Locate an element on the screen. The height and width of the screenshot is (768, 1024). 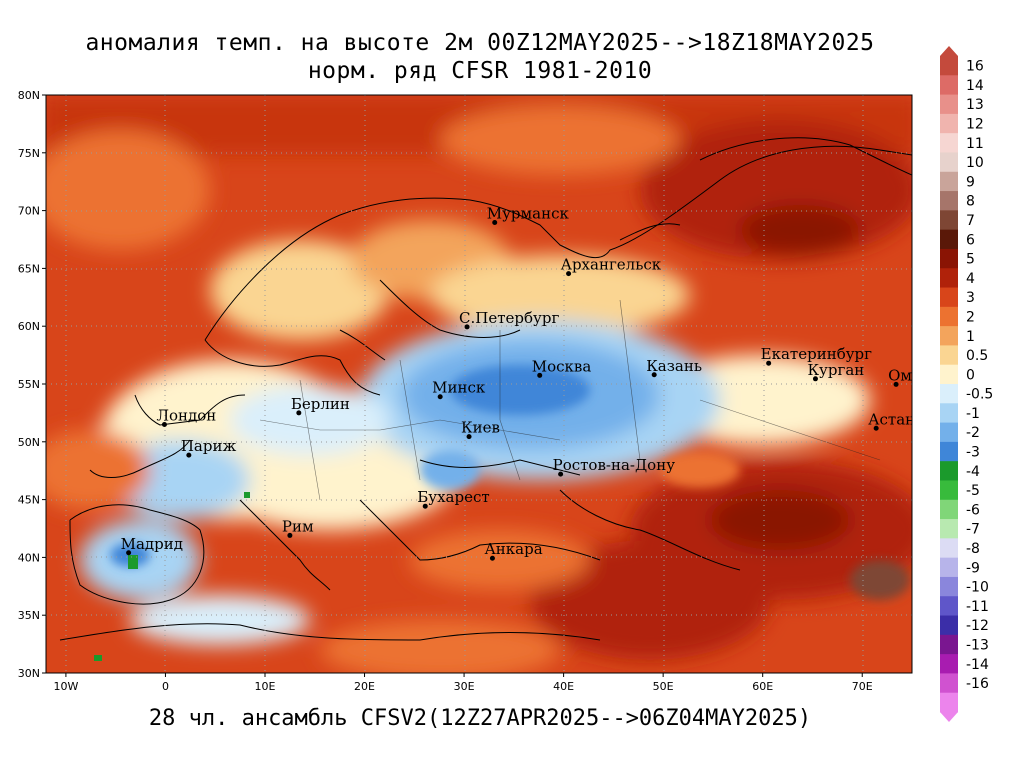
city-label: Берлин is located at coordinates (320, 404).